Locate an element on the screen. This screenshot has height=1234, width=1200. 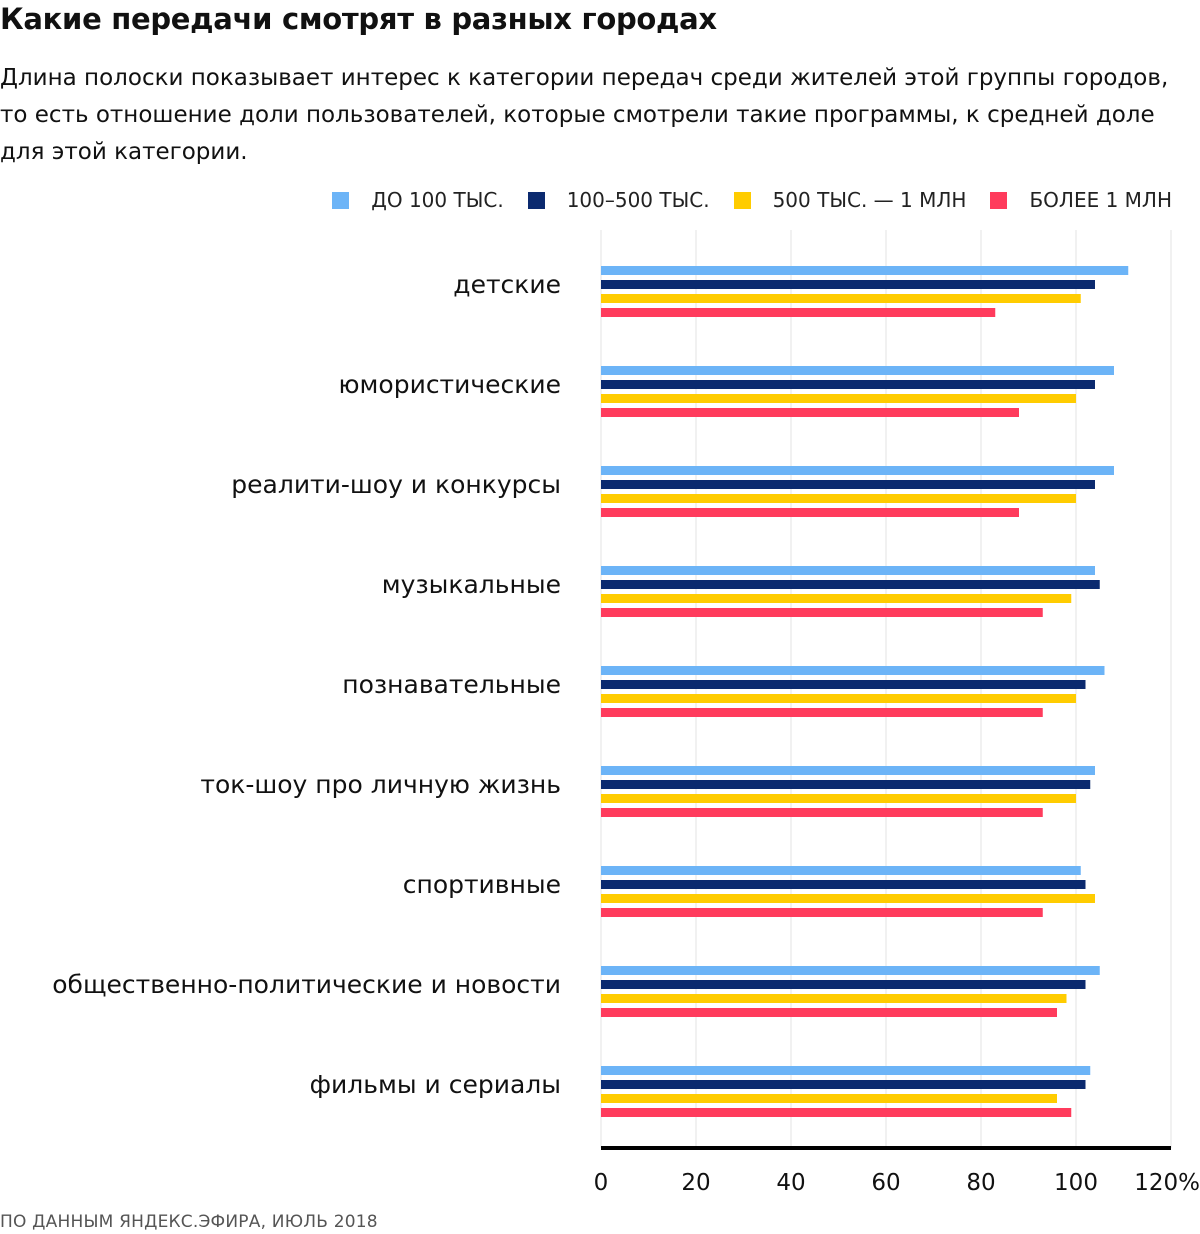
legend-item-500k-1m: 500 ТЫС. — 1 МЛН is located at coordinates (850, 200).